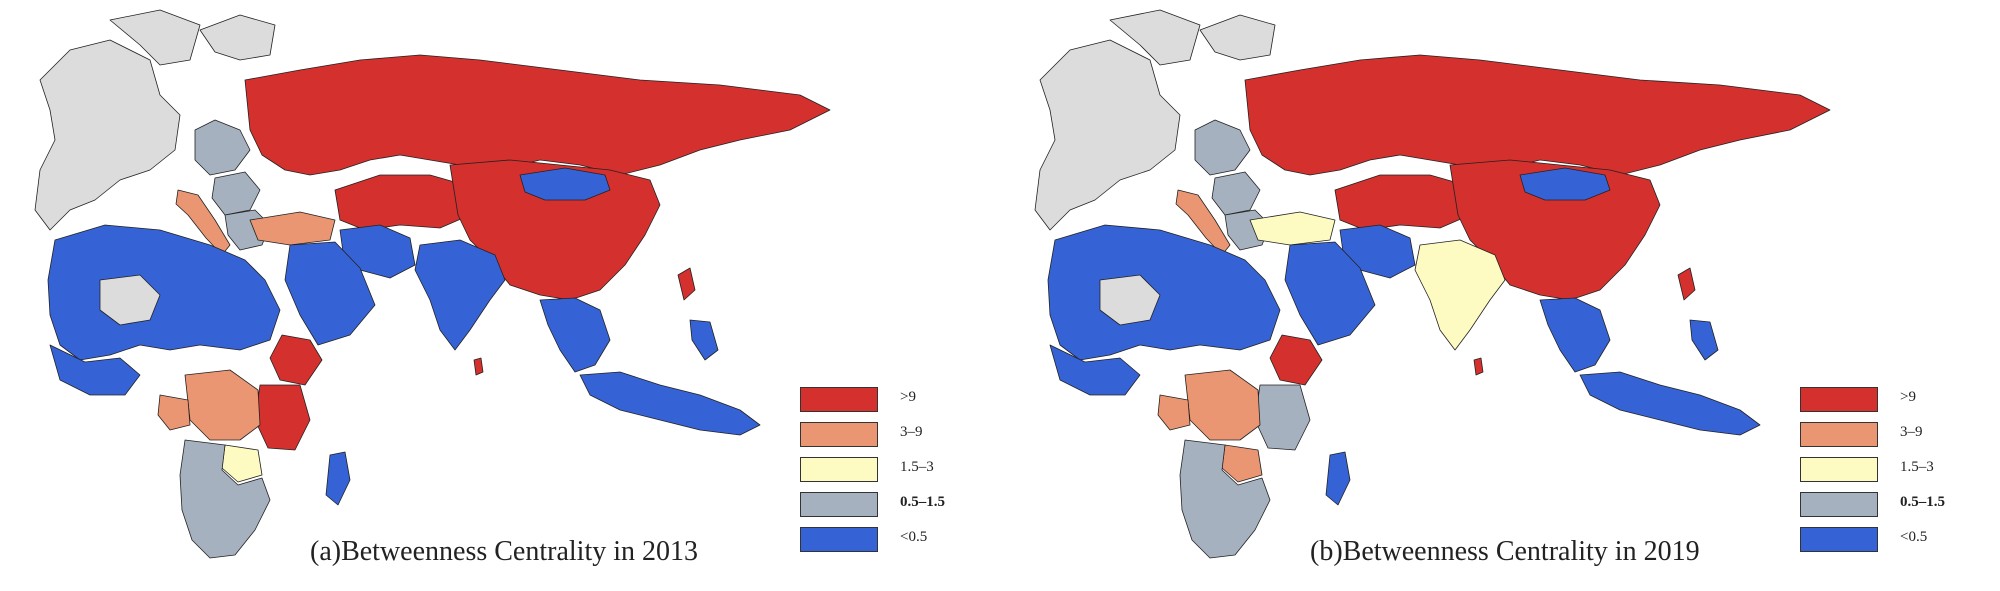 This screenshot has height=591, width=2000. Describe the element at coordinates (504, 551) in the screenshot. I see `map-caption: (a)Betweenness Centrality in 2013` at that location.